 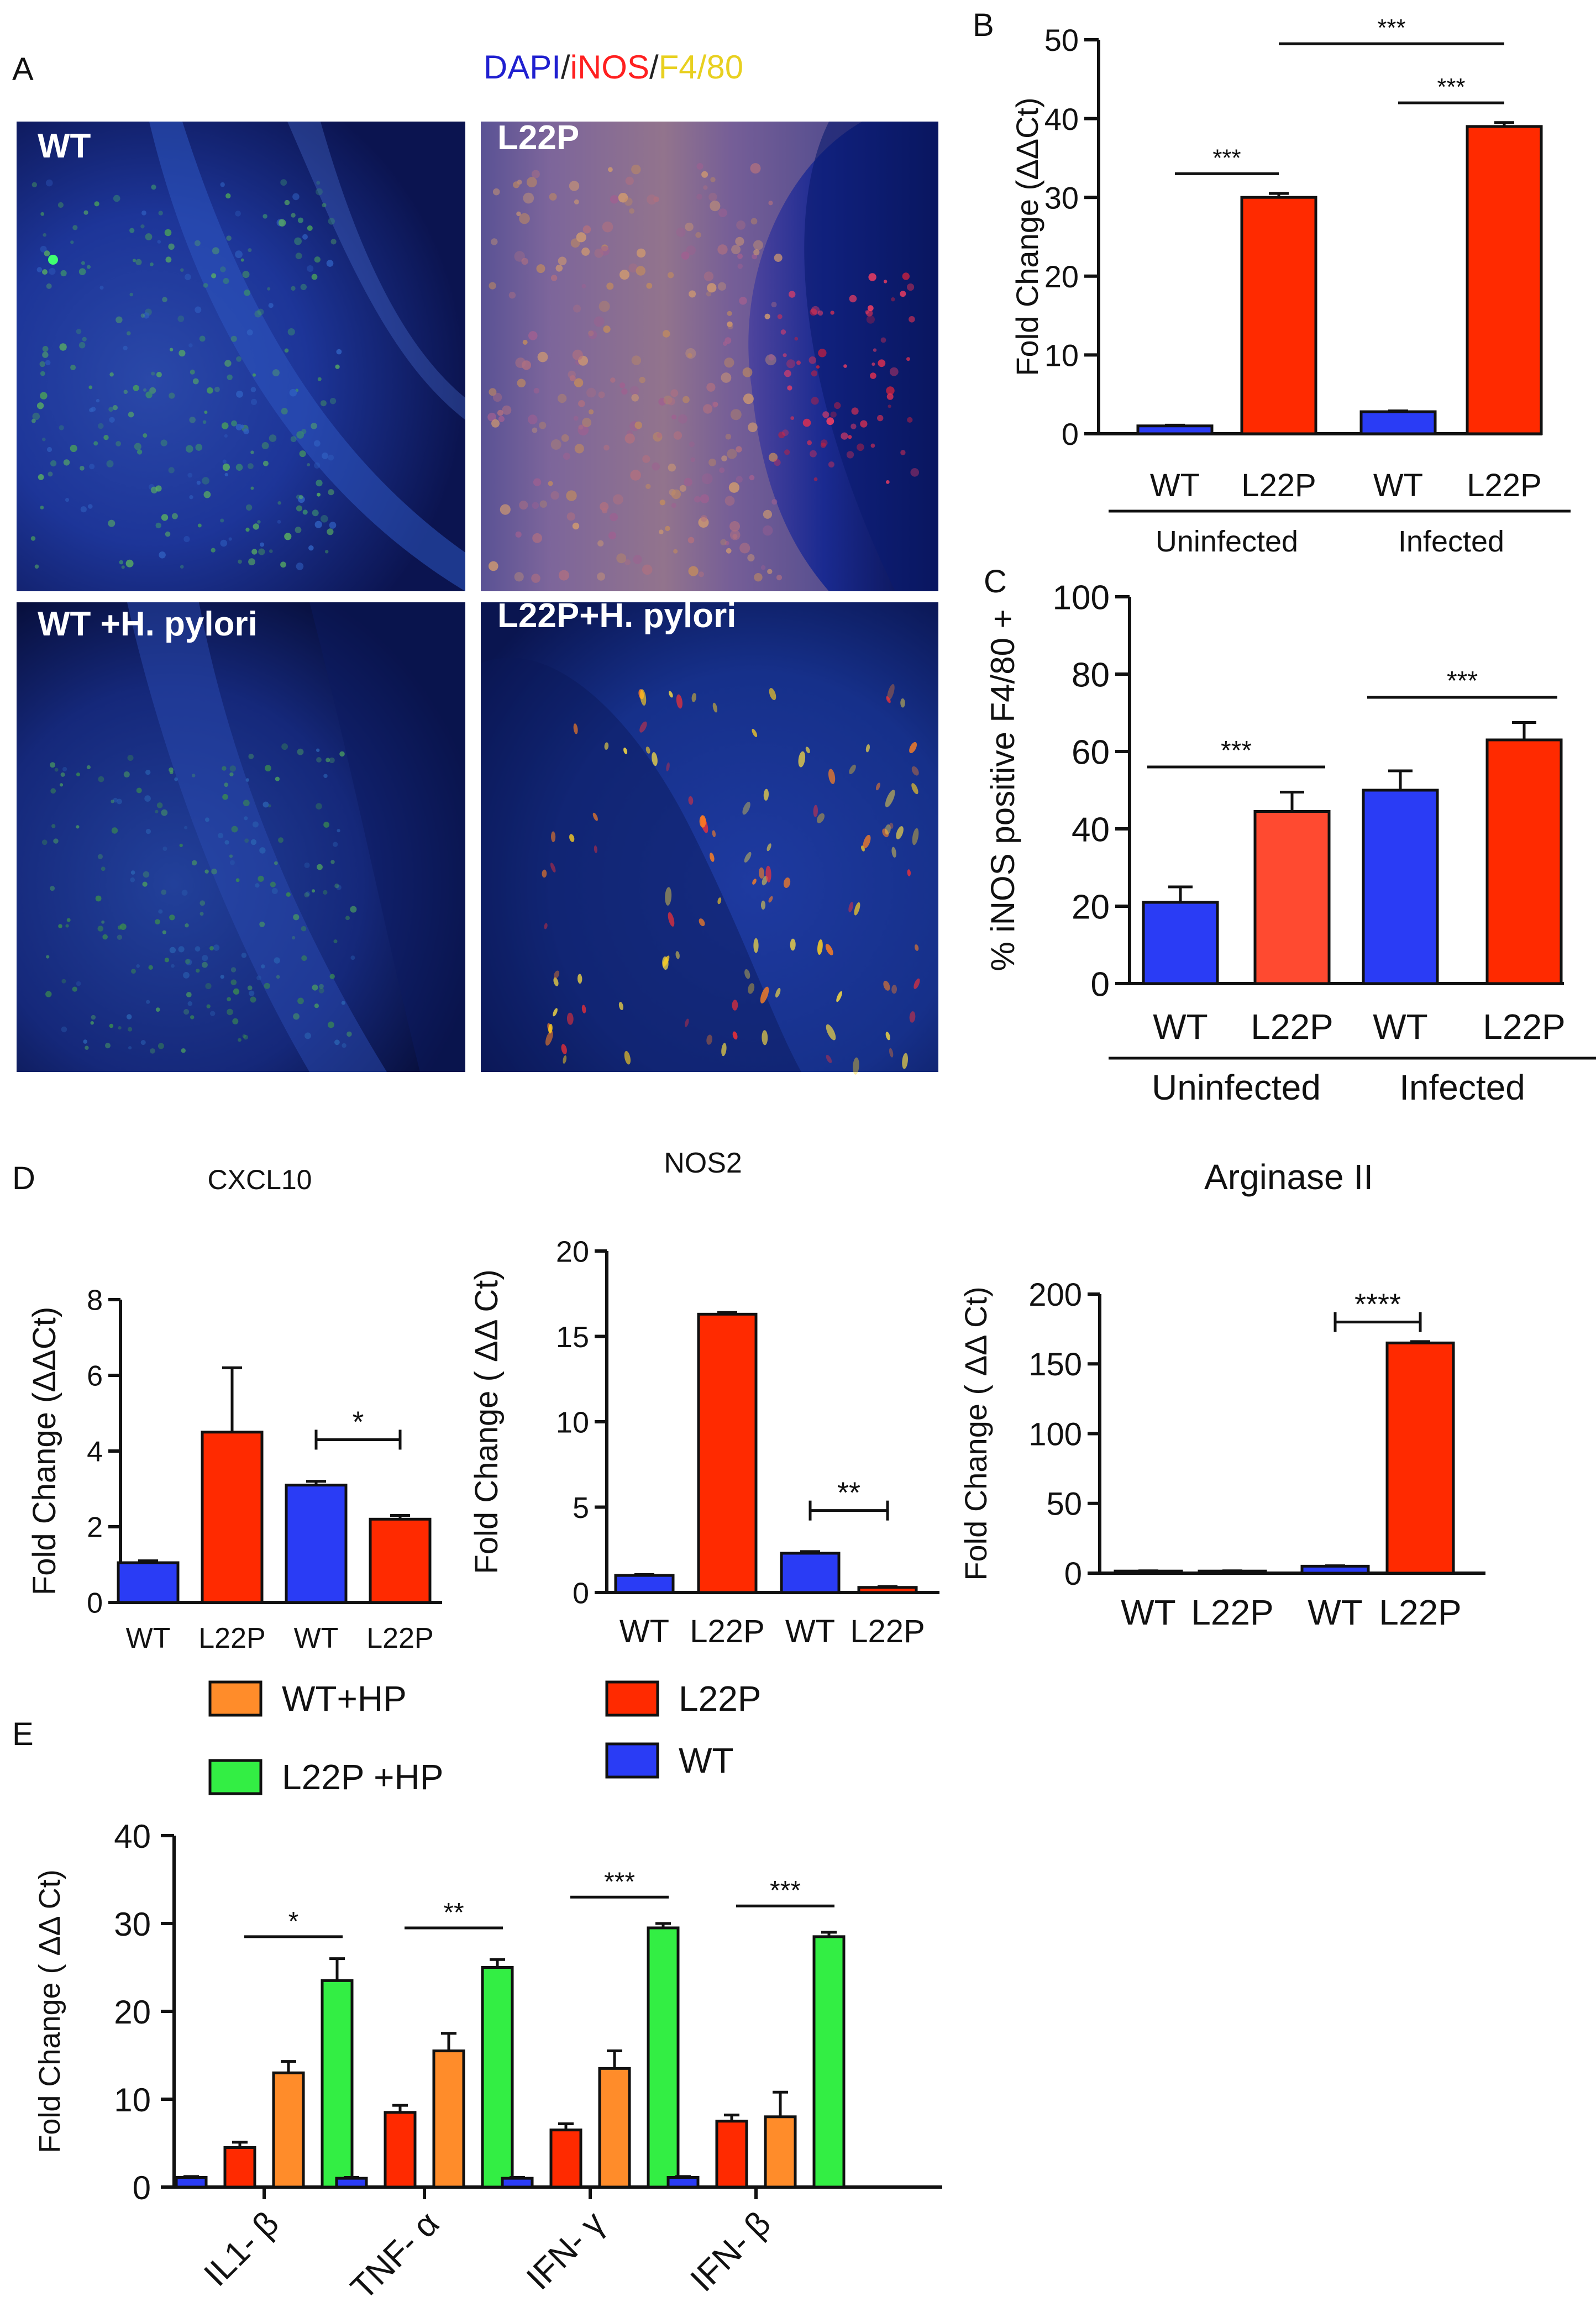 I want to click on y-tick-label: 200, so click(x=1055, y=1295).